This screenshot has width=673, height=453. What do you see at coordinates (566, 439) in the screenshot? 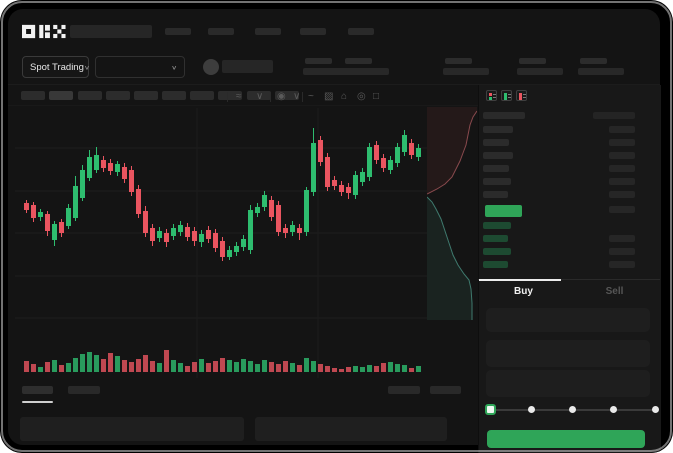
I see `buy-submit-button` at bounding box center [566, 439].